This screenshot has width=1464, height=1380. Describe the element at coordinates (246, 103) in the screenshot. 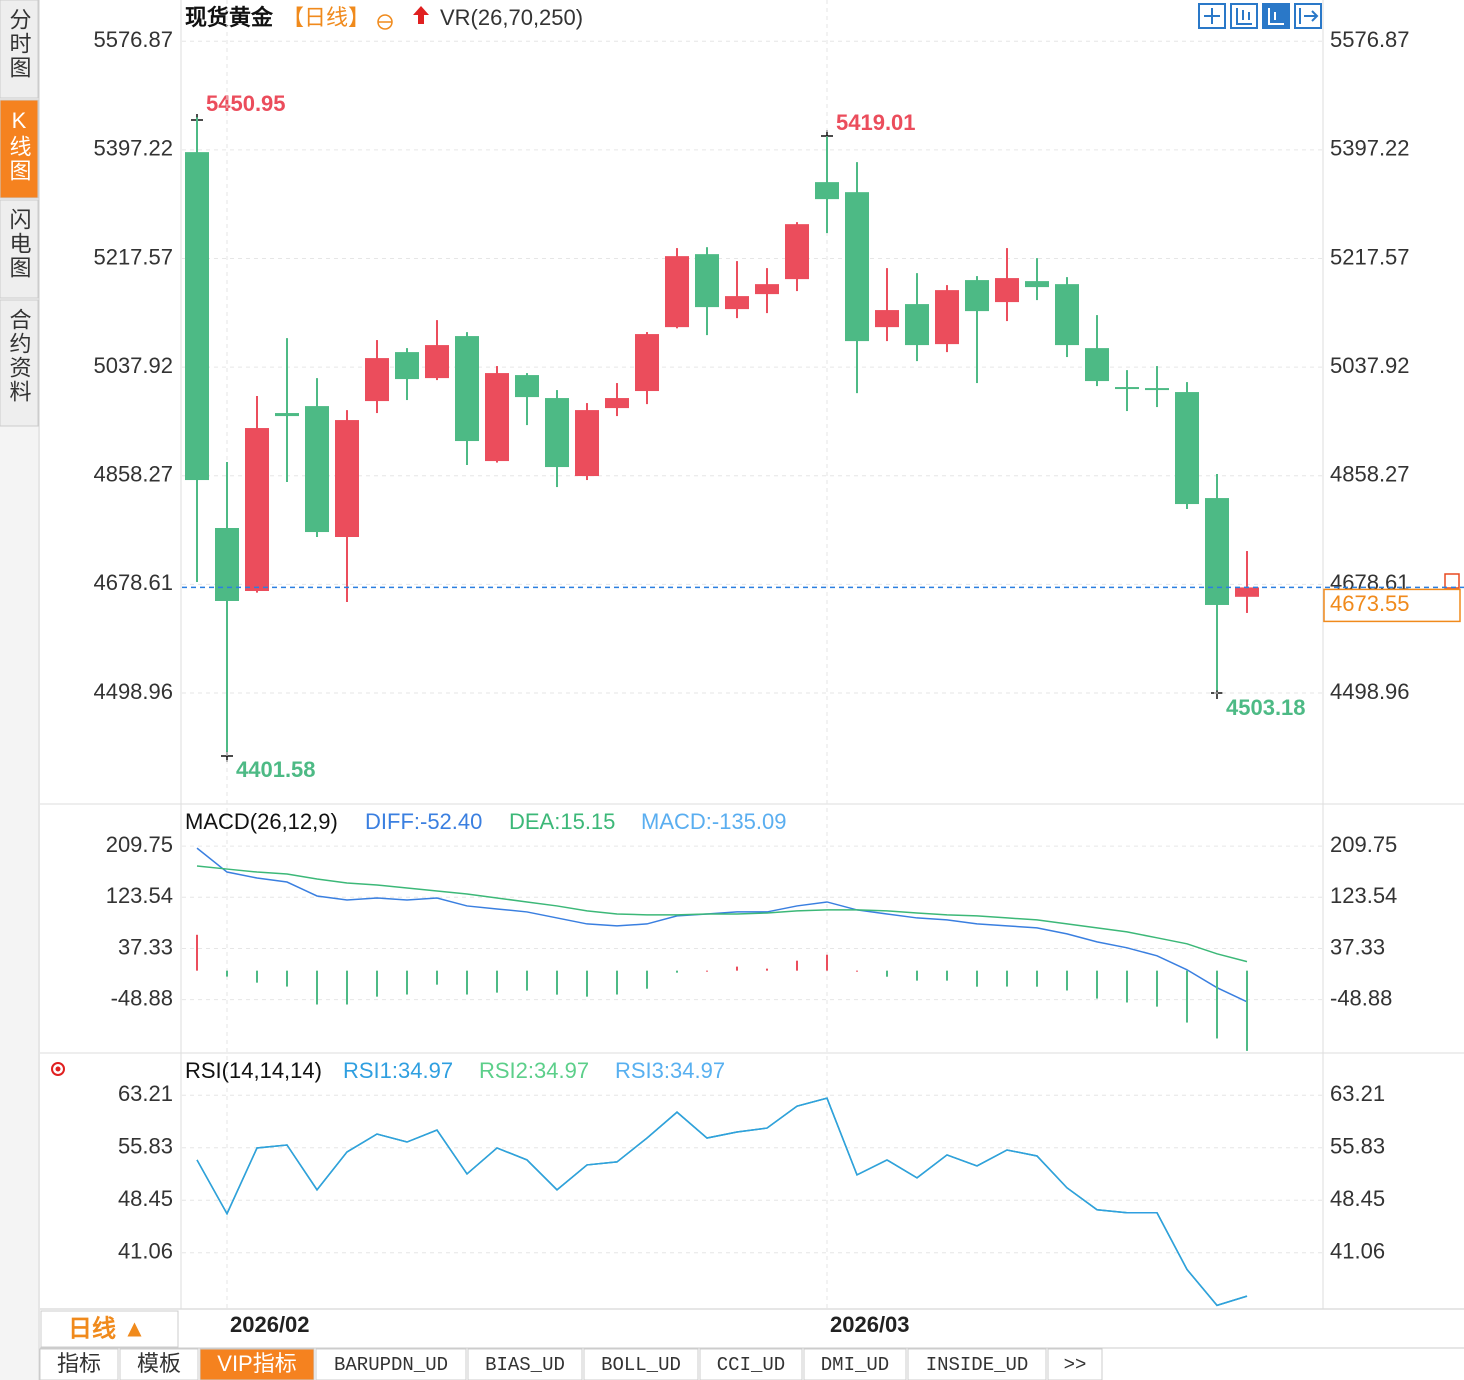

I see `high-label: 5450.95` at that location.